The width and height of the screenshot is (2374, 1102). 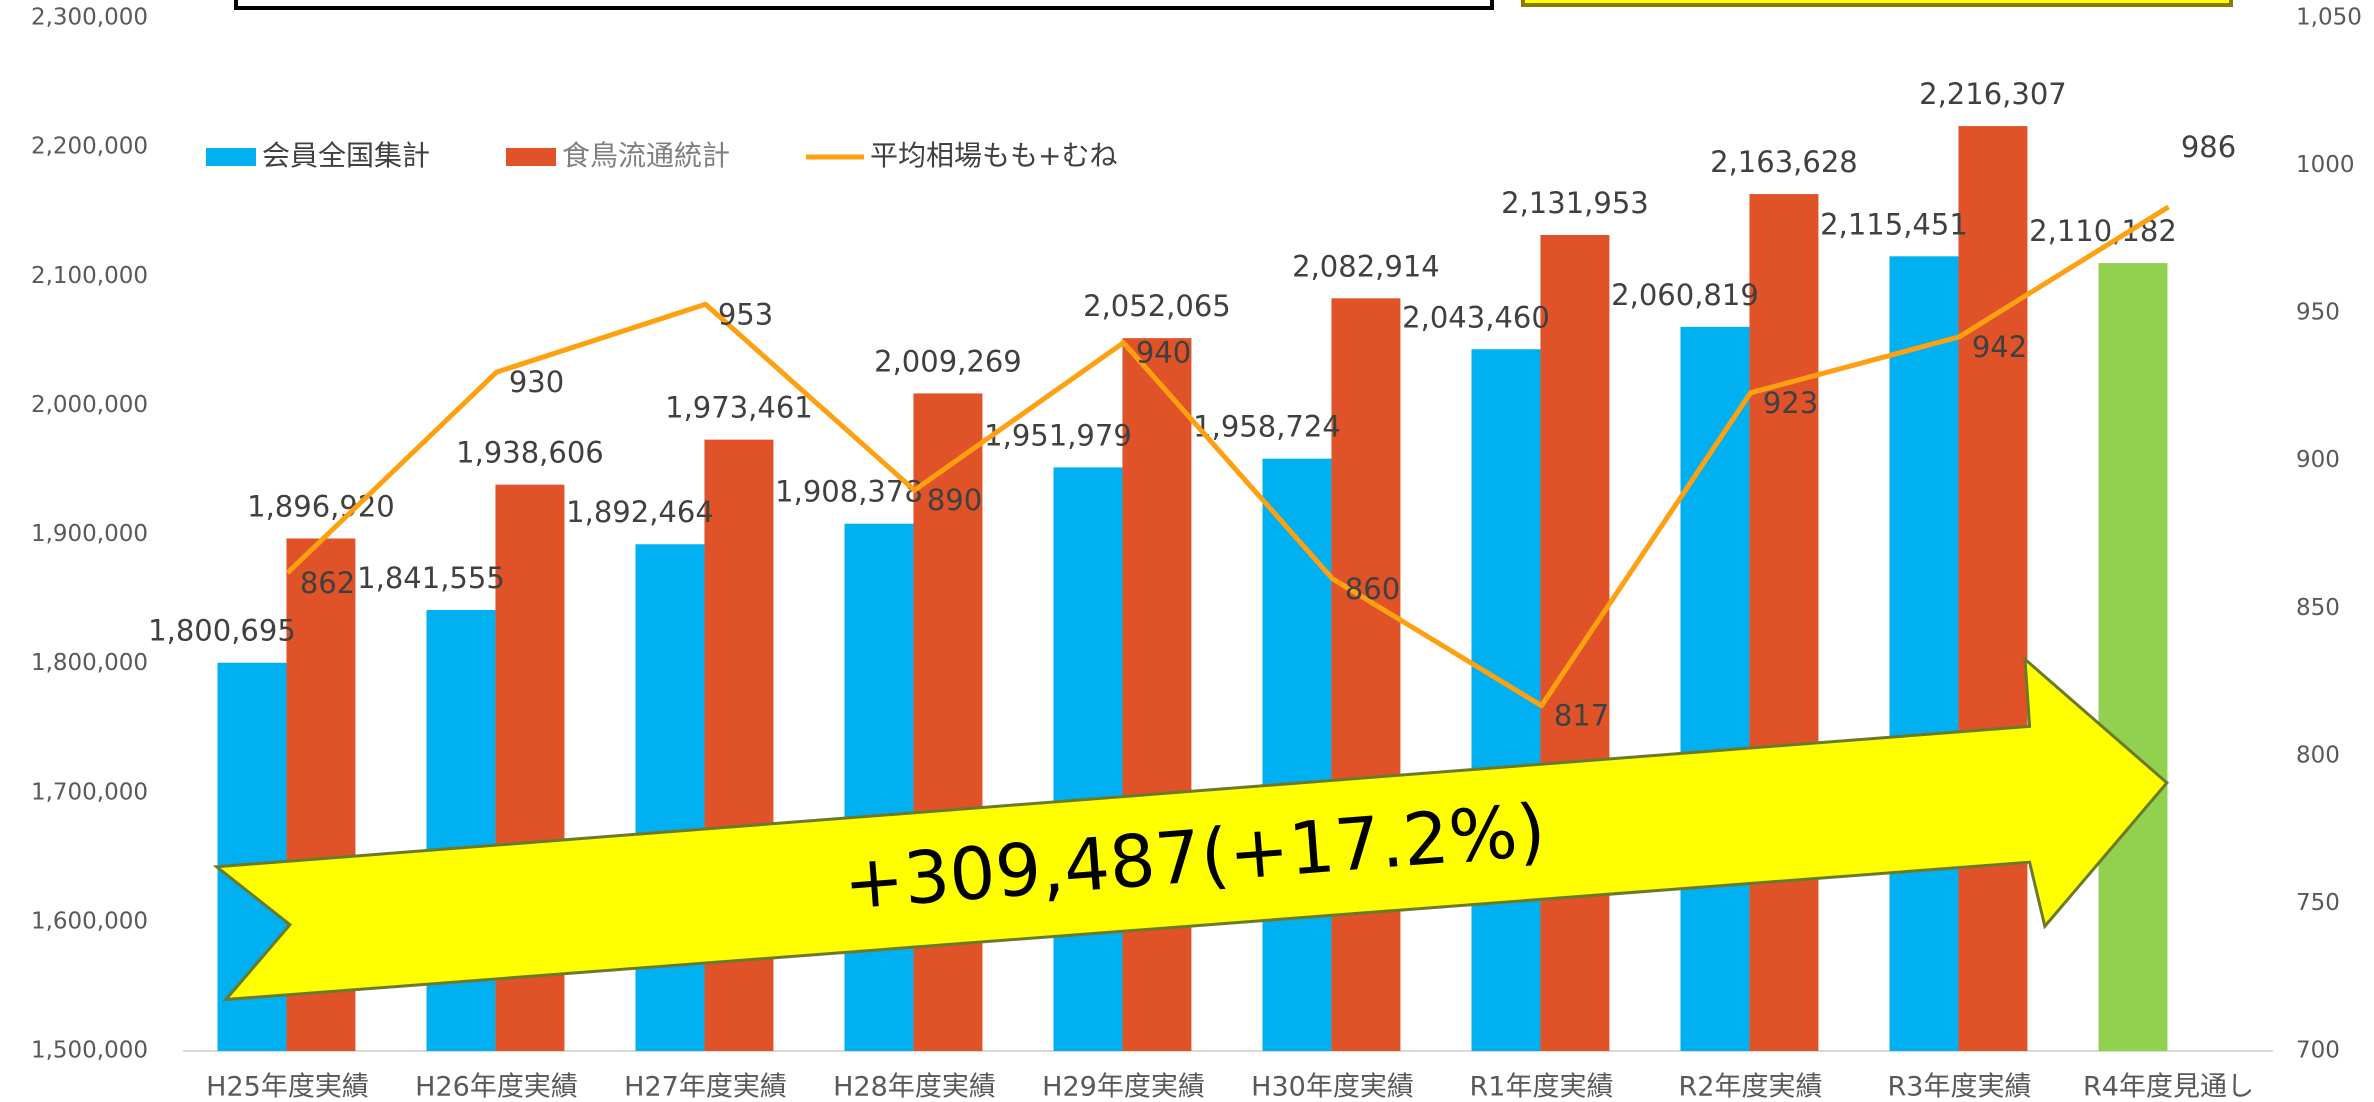 I want to click on y2-tick-label: 700, so click(x=2318, y=1051).